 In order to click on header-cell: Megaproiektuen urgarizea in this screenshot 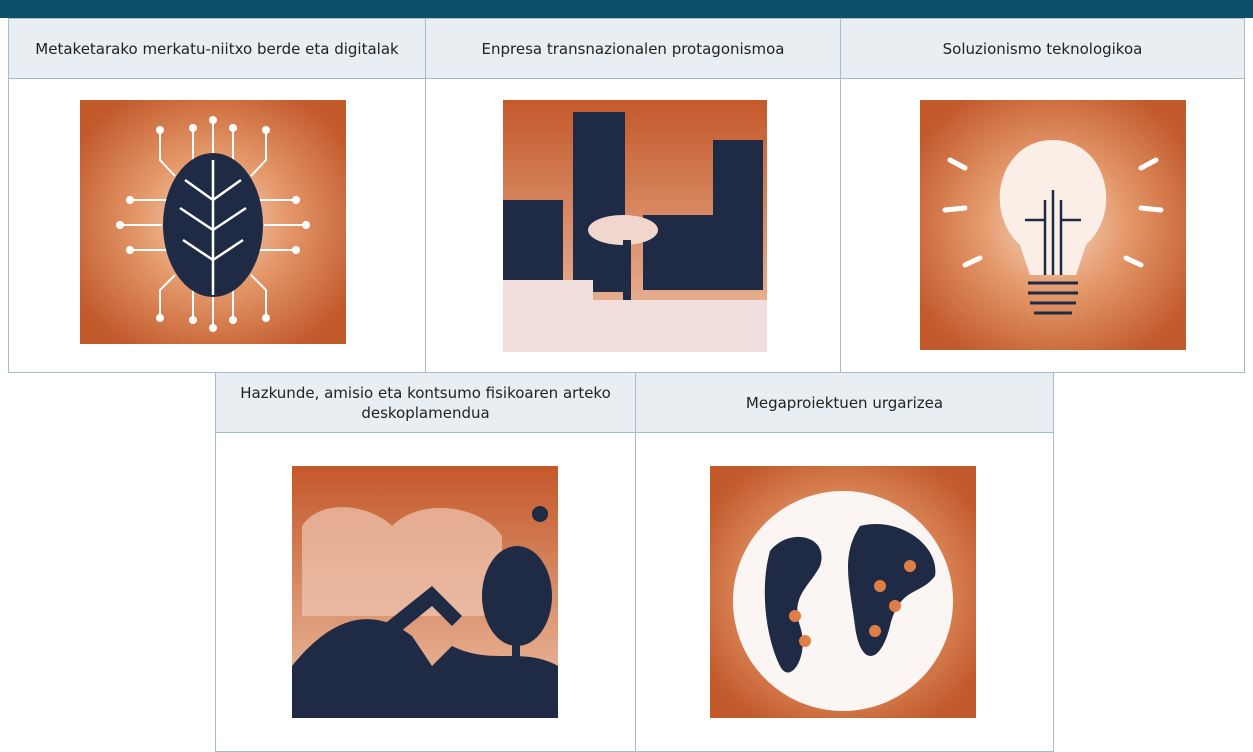, I will do `click(844, 402)`.